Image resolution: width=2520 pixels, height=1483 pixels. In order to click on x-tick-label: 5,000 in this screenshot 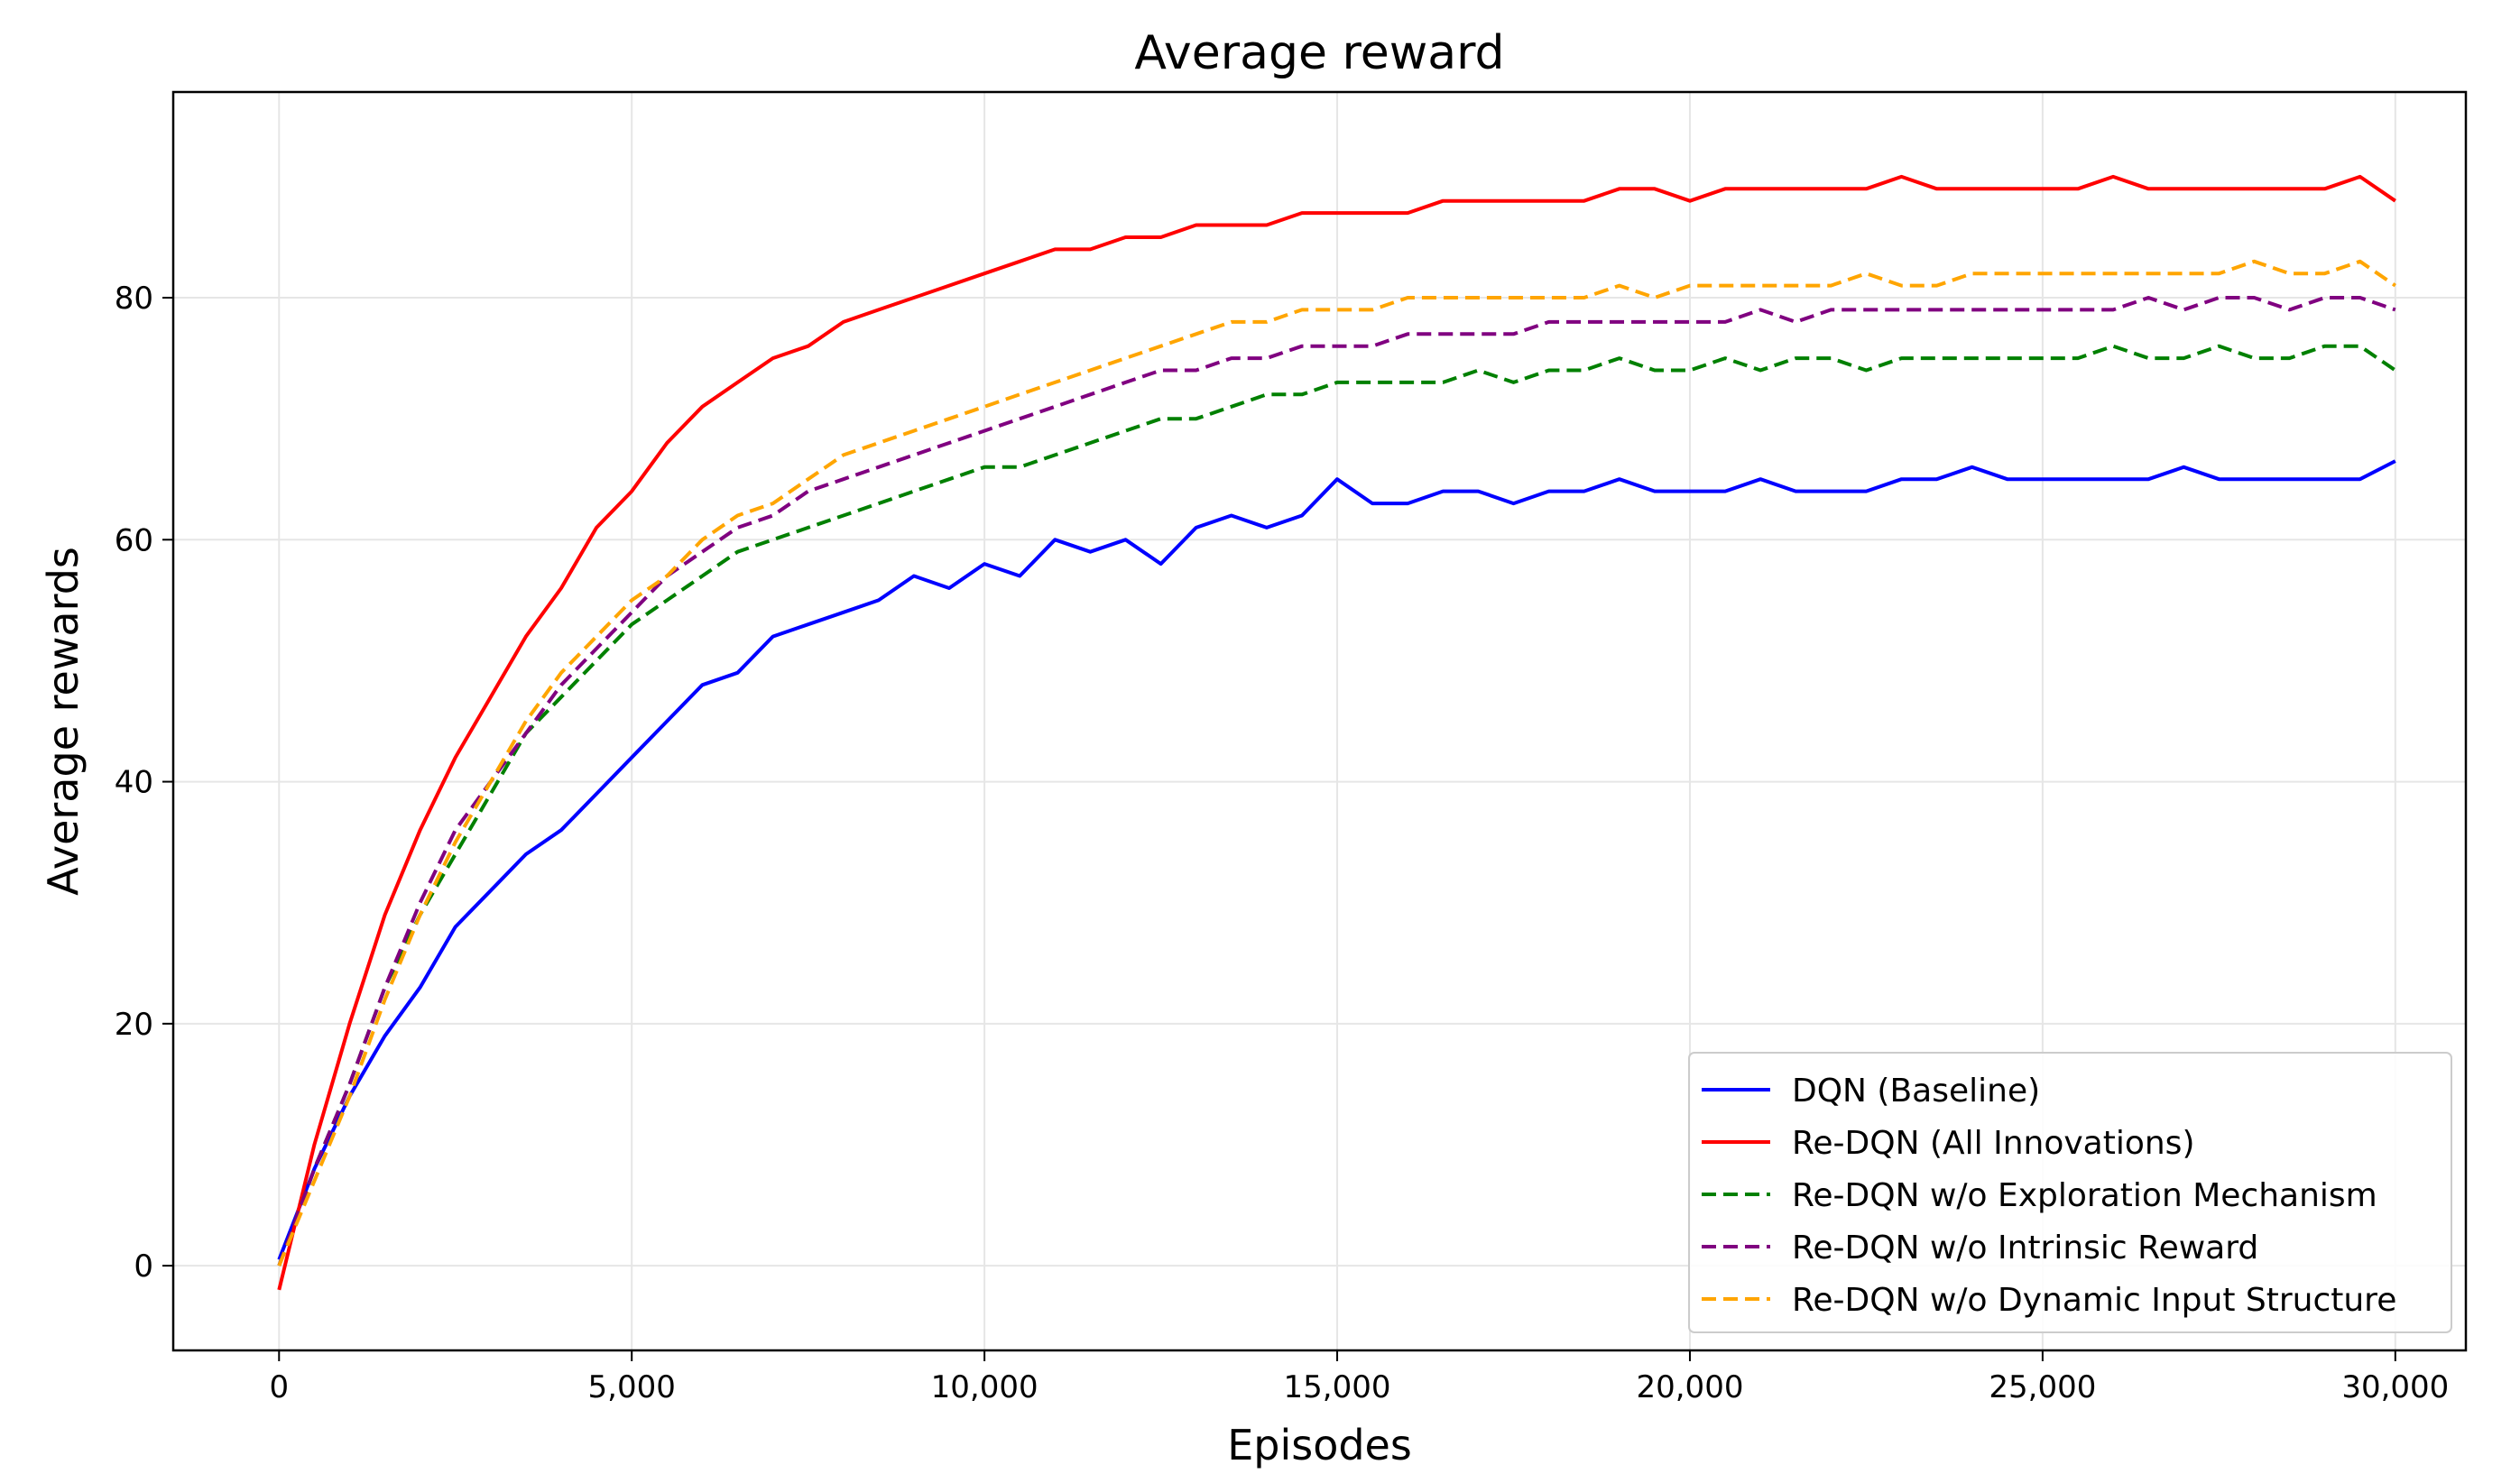, I will do `click(632, 1387)`.